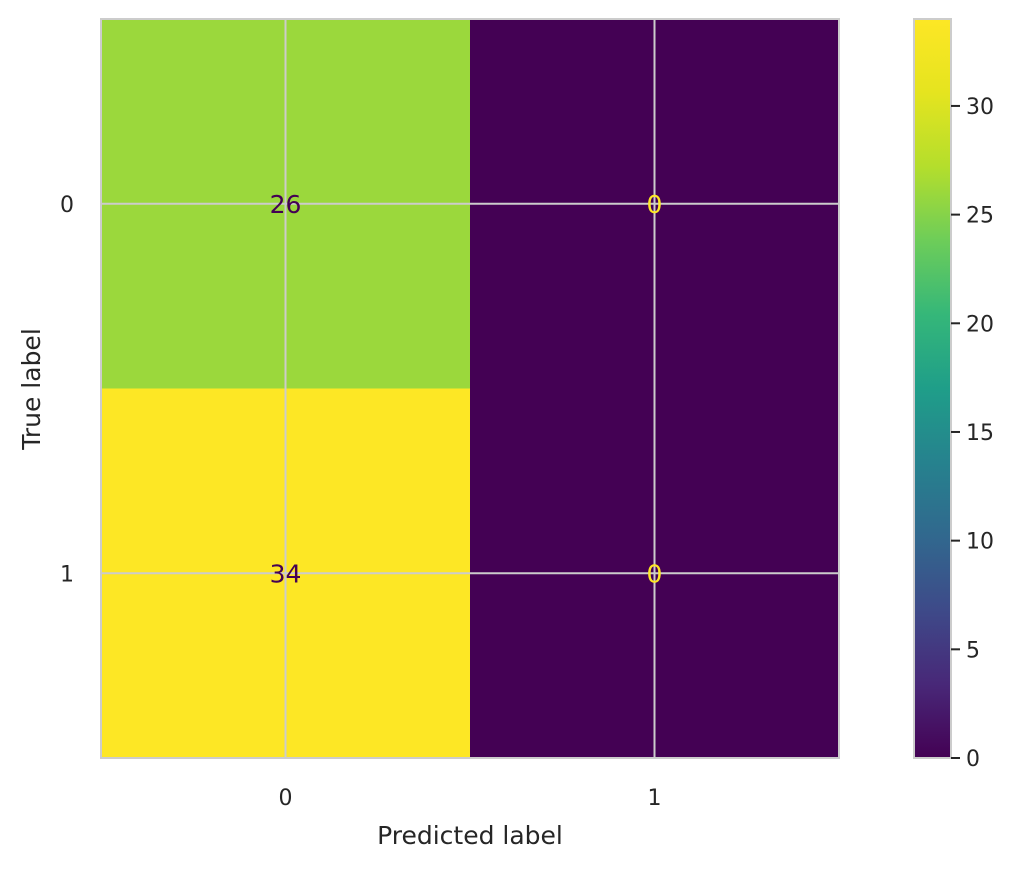  Describe the element at coordinates (973, 759) in the screenshot. I see `colorbar-tick-label-0: 0` at that location.